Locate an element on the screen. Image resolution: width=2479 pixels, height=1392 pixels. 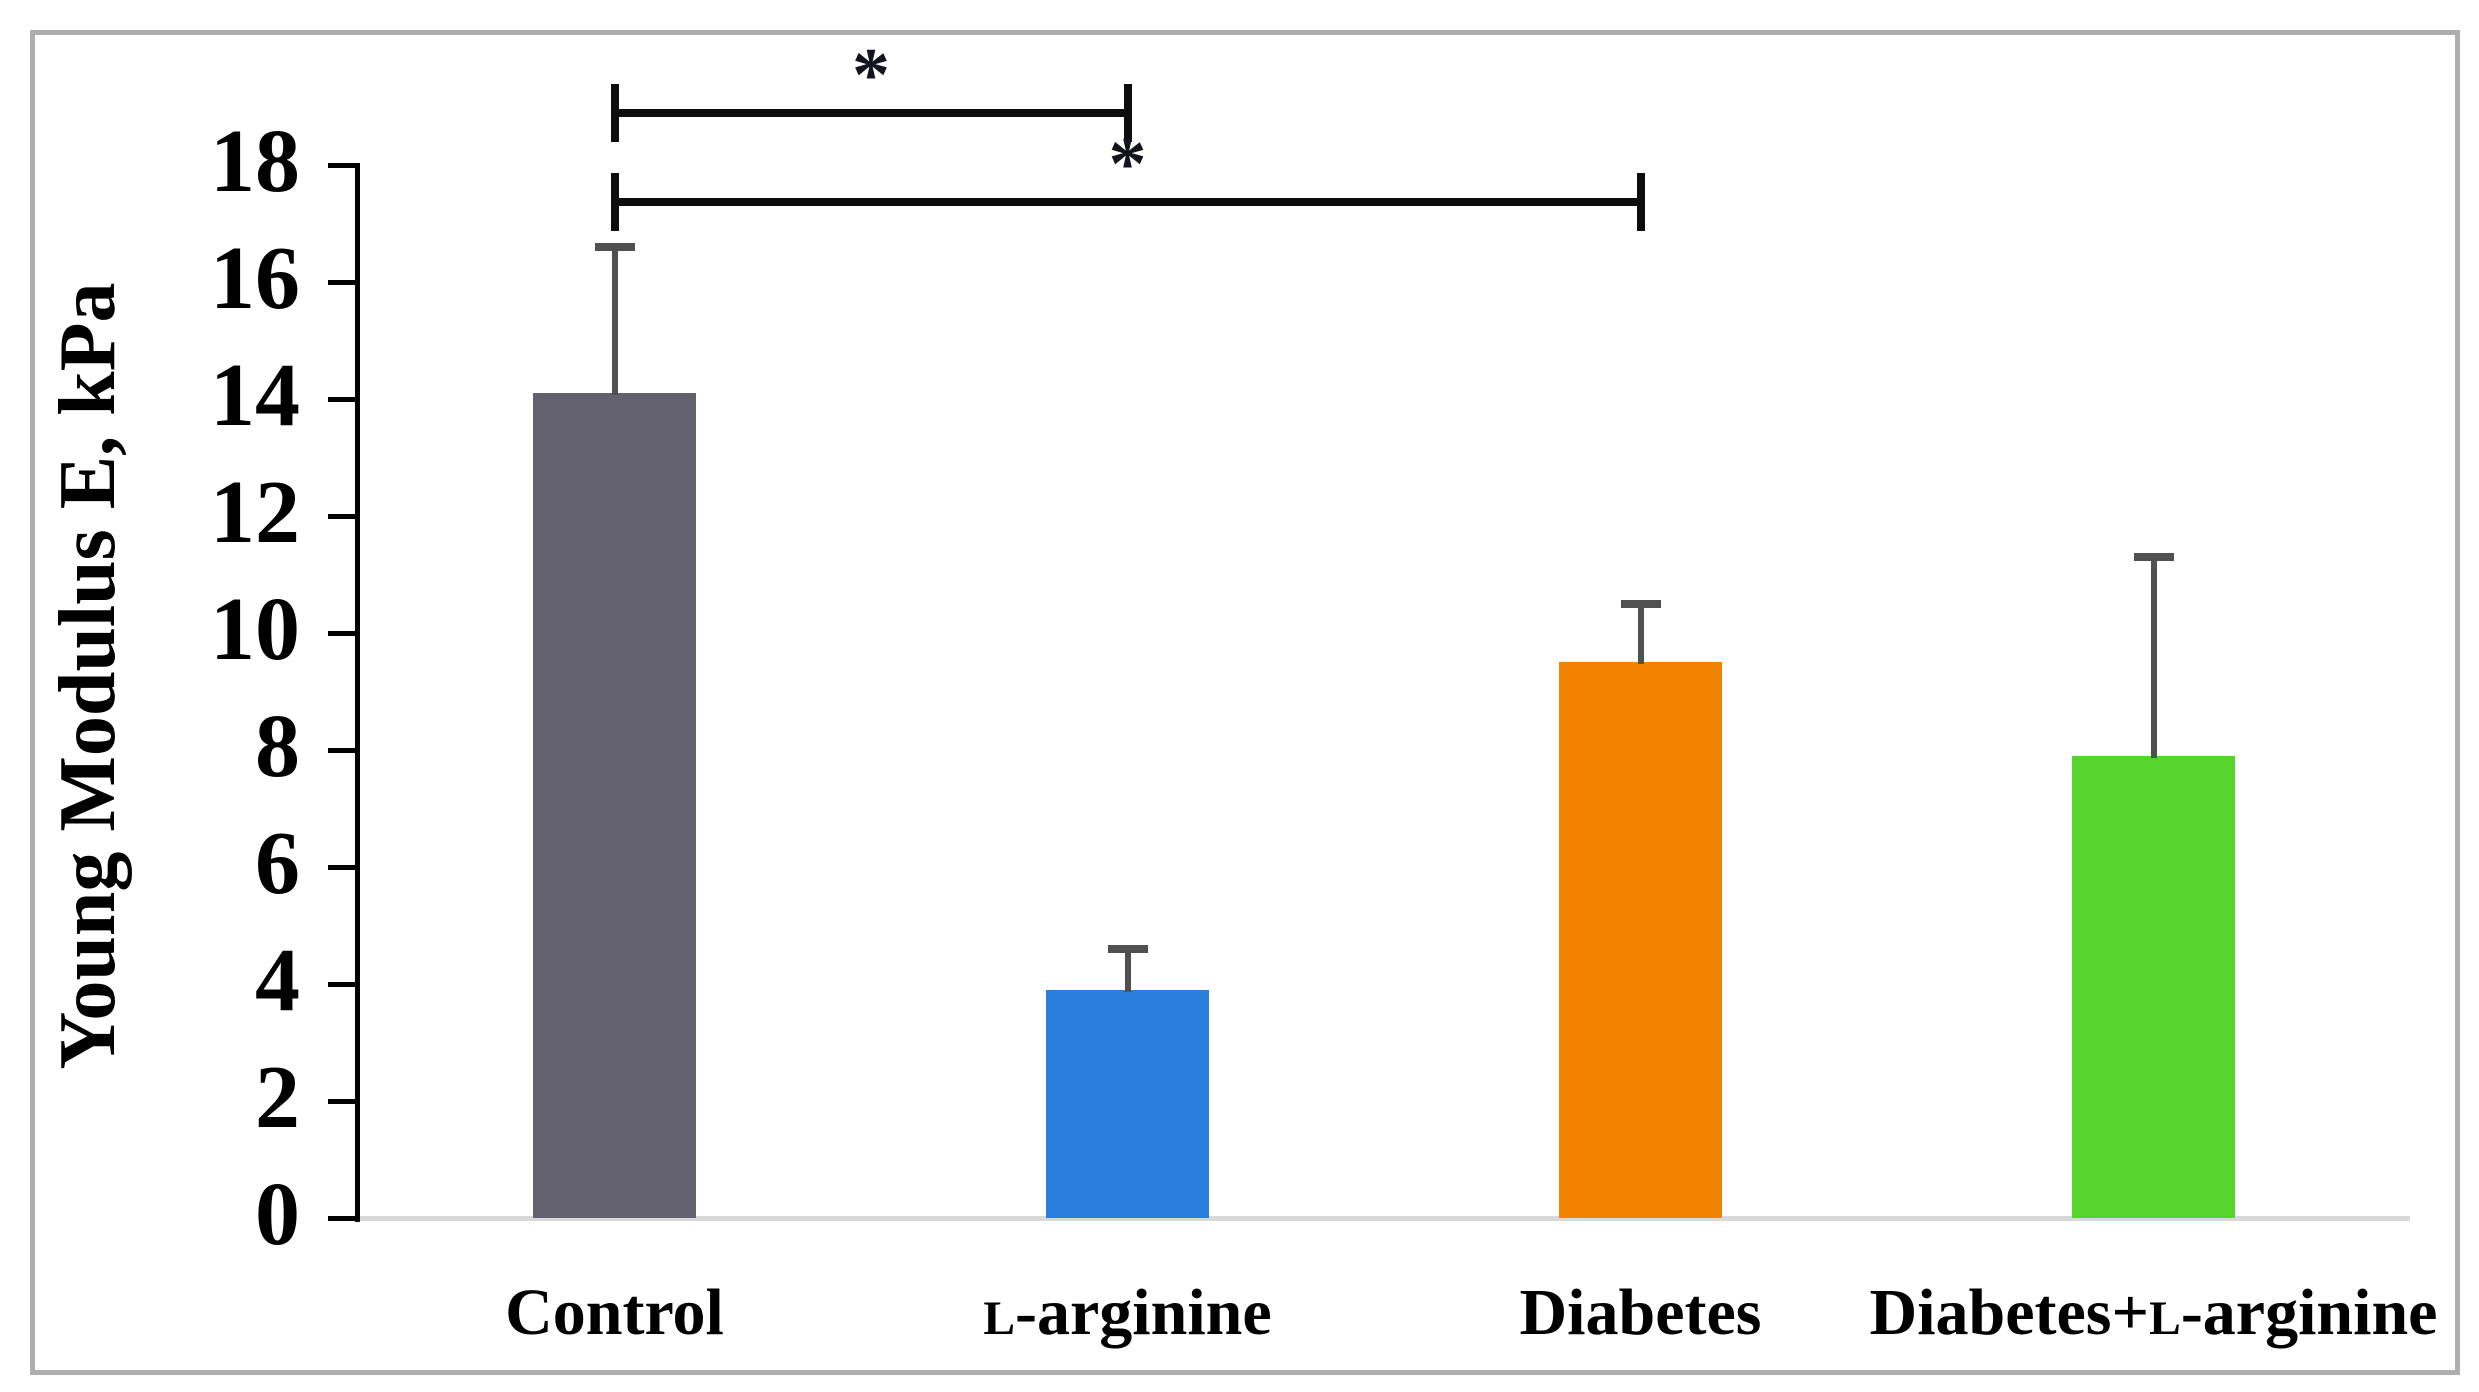
x-axis-label-diabetes: Diabetes is located at coordinates (1640, 1312).